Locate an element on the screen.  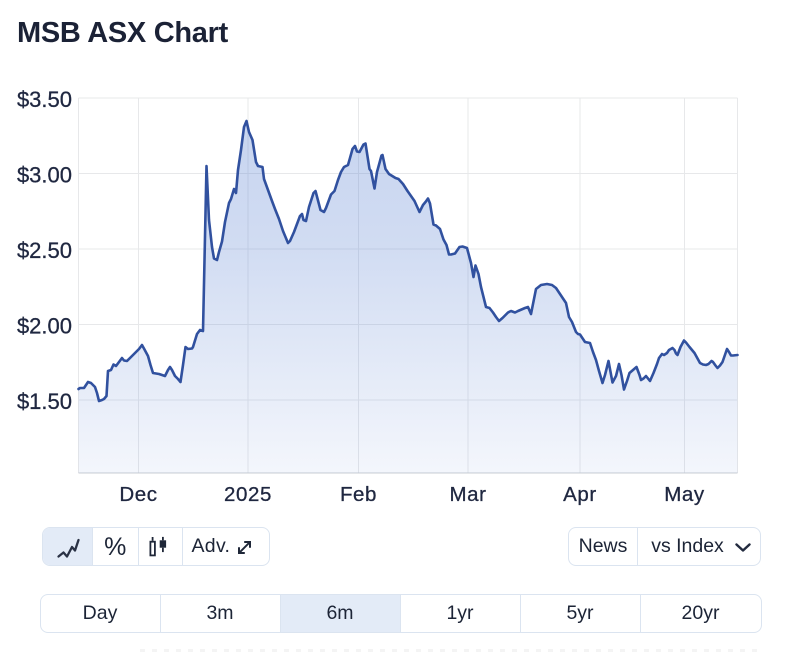
svg-text: $1.50 is located at coordinates (44, 401).